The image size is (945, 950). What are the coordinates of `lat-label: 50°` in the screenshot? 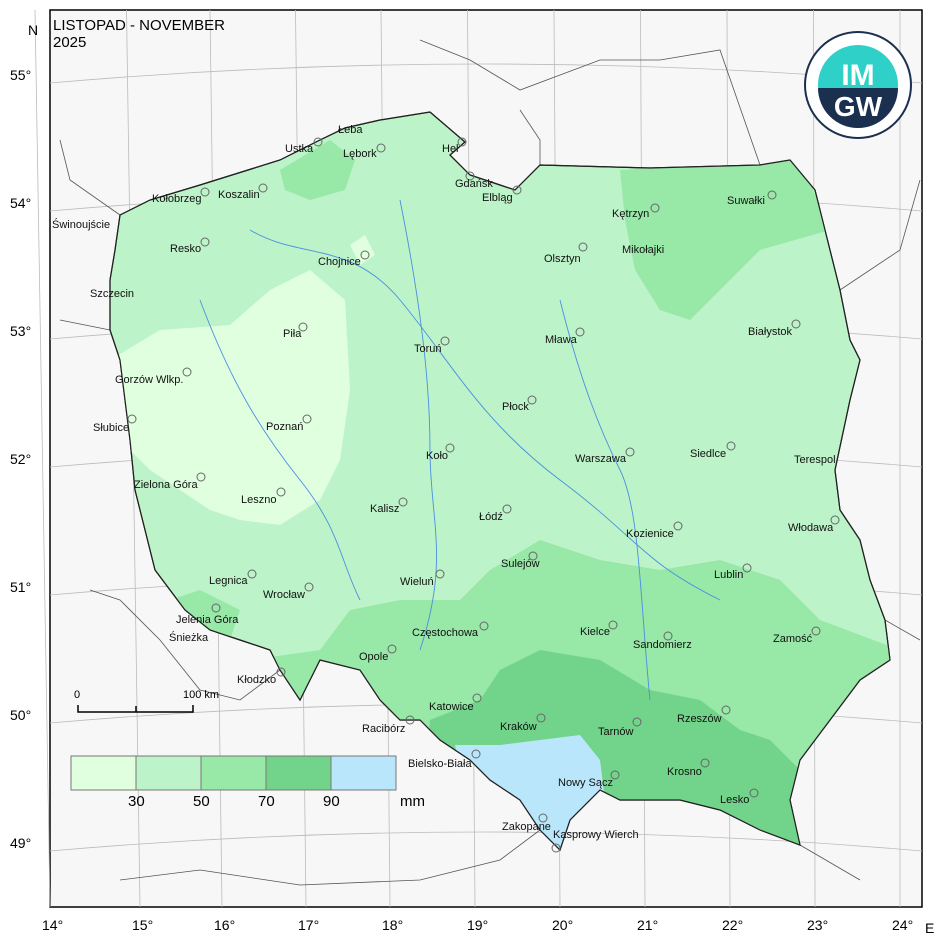 It's located at (20, 715).